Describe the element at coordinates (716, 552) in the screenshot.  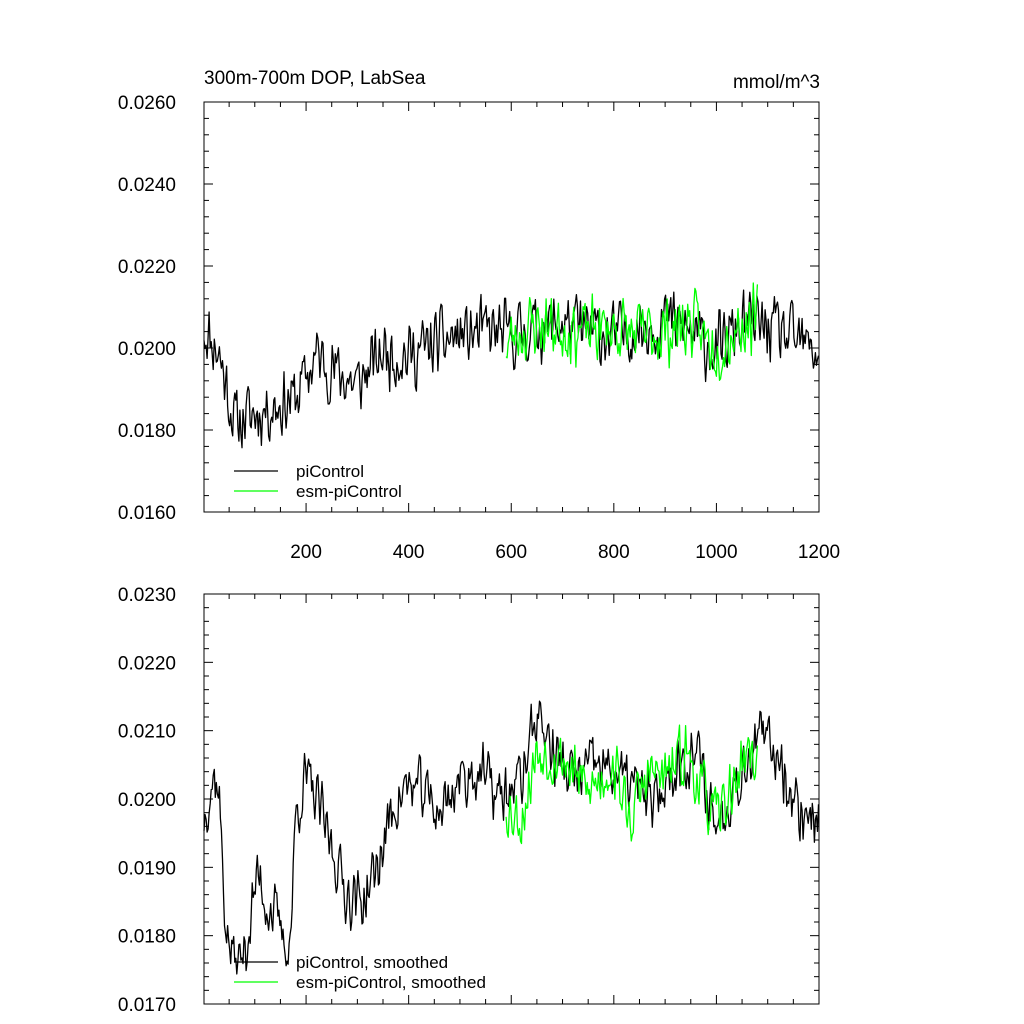
I see `x-tick-label: 1000` at that location.